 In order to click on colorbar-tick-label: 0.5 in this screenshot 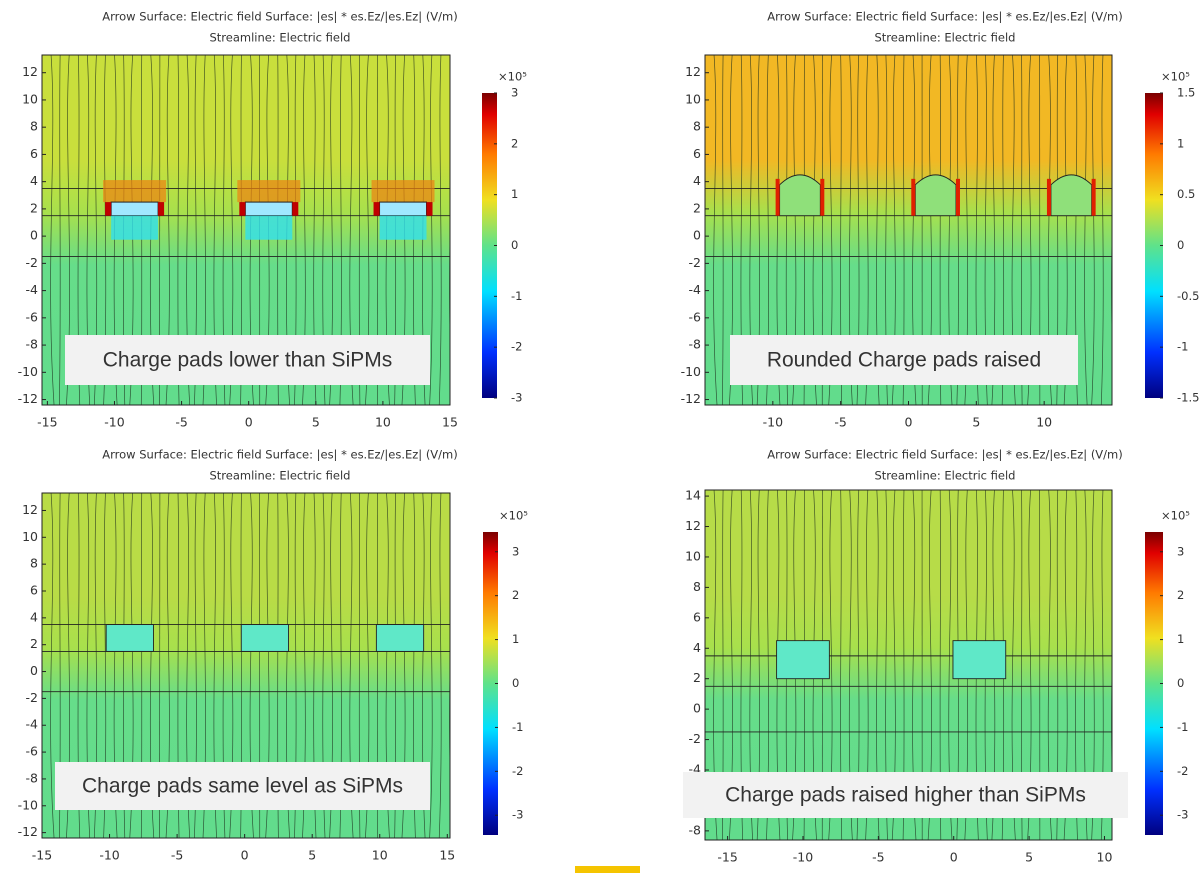, I will do `click(1186, 194)`.